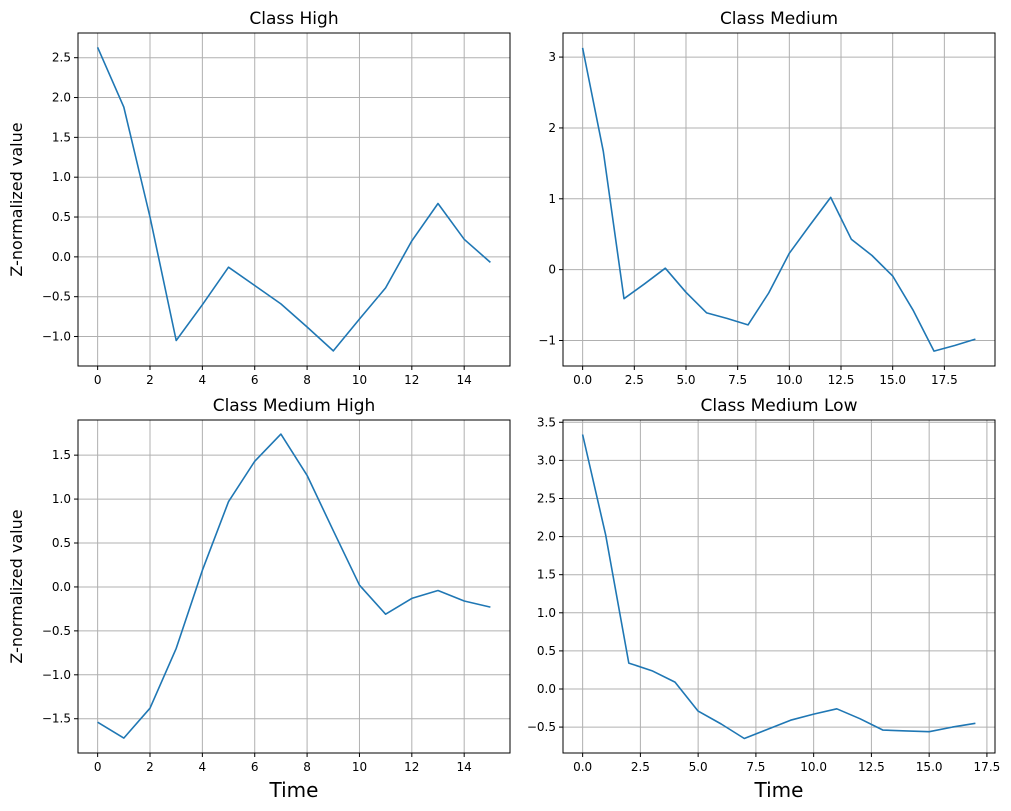 This screenshot has height=811, width=1011. I want to click on y-tick-label: 1, so click(552, 199).